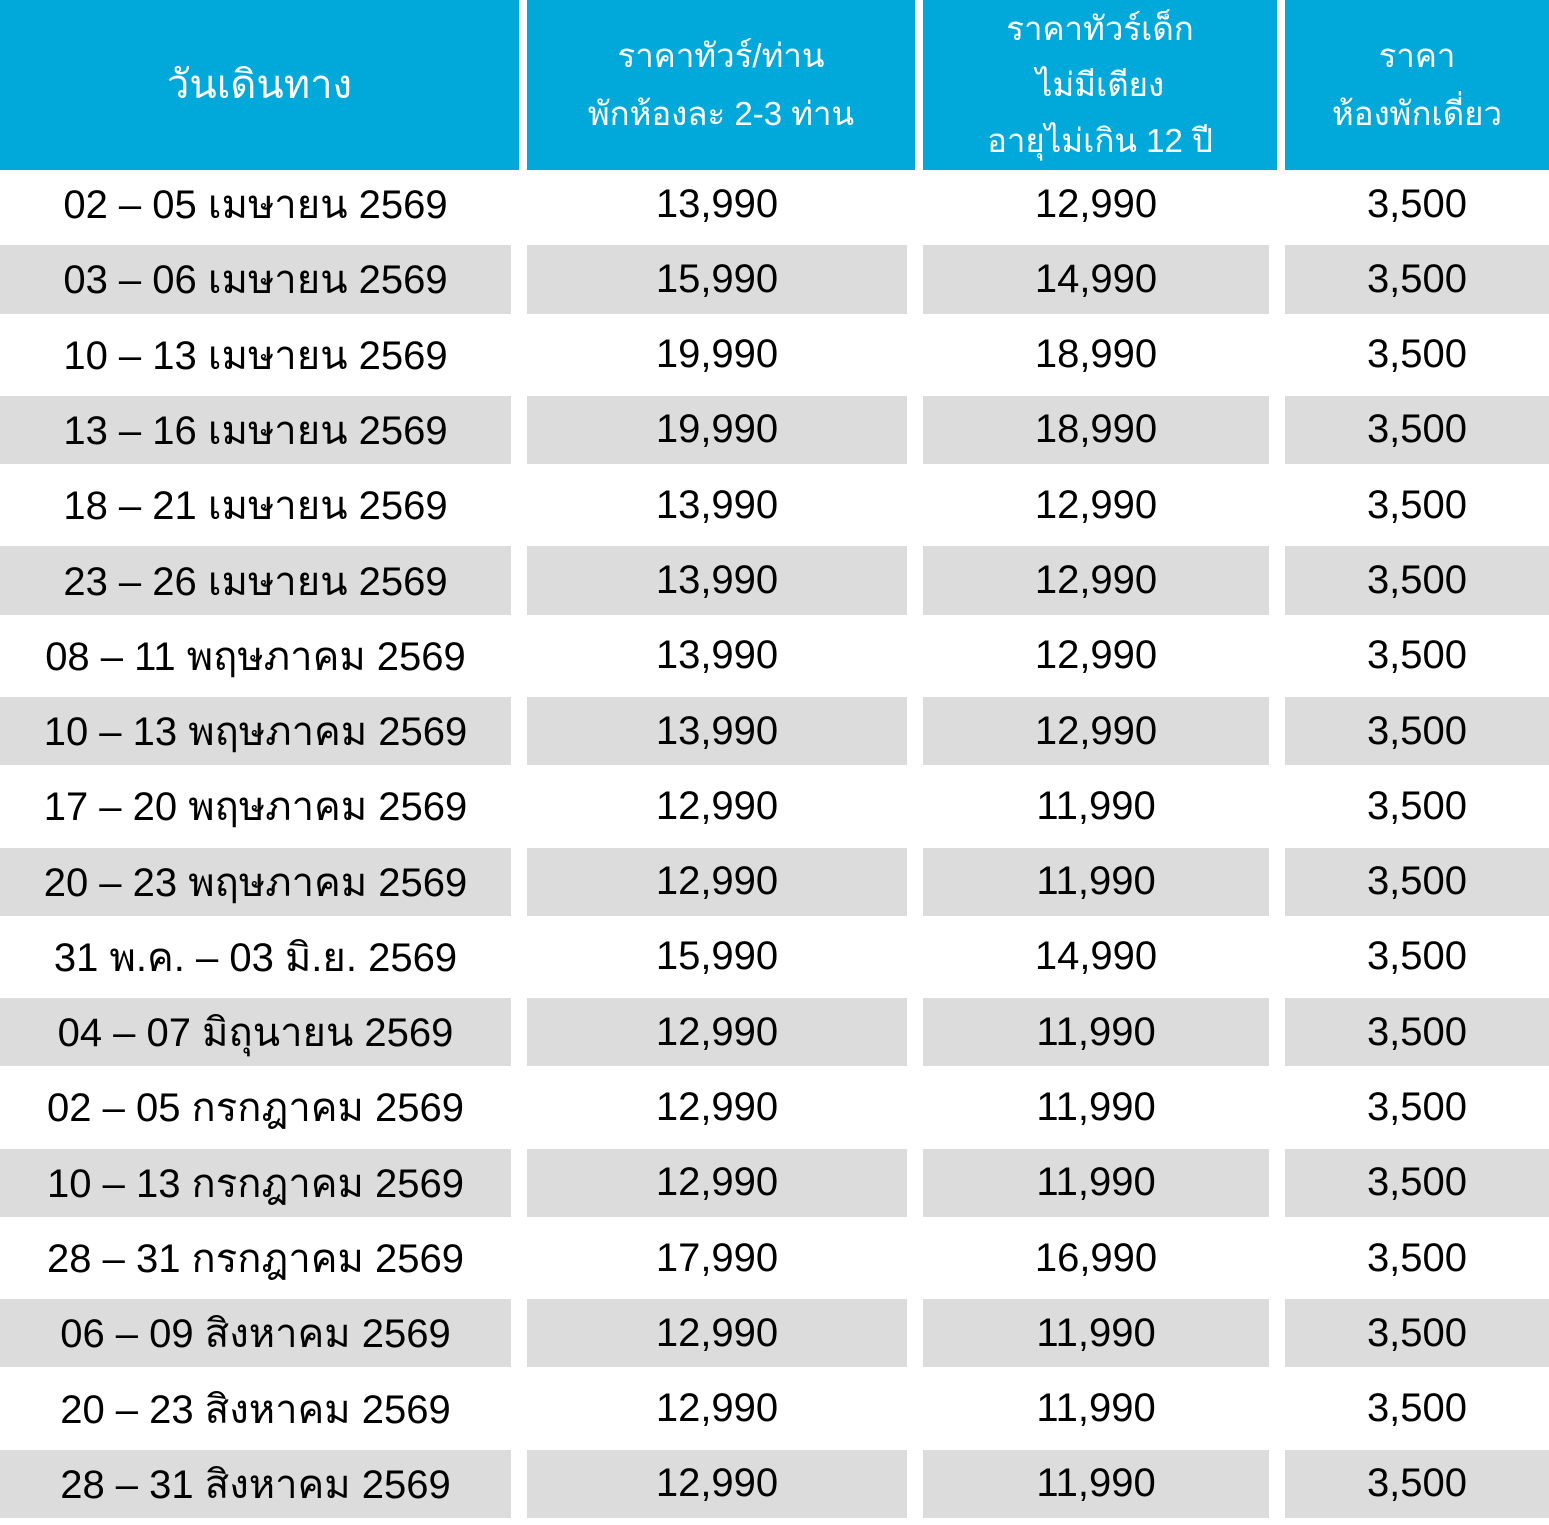  What do you see at coordinates (263, 1337) in the screenshot?
I see `cell-travel-date: 06 – 09 สิงหาคม 2569` at bounding box center [263, 1337].